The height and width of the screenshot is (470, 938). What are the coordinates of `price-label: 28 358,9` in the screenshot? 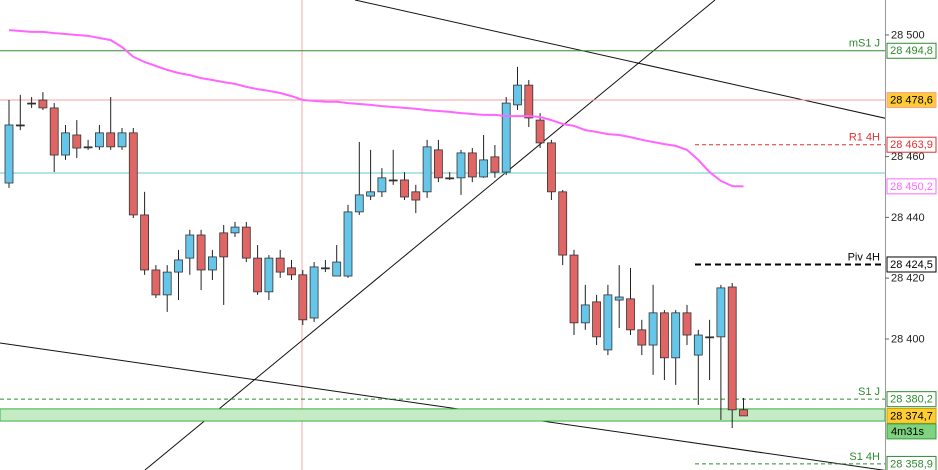 It's located at (911, 464).